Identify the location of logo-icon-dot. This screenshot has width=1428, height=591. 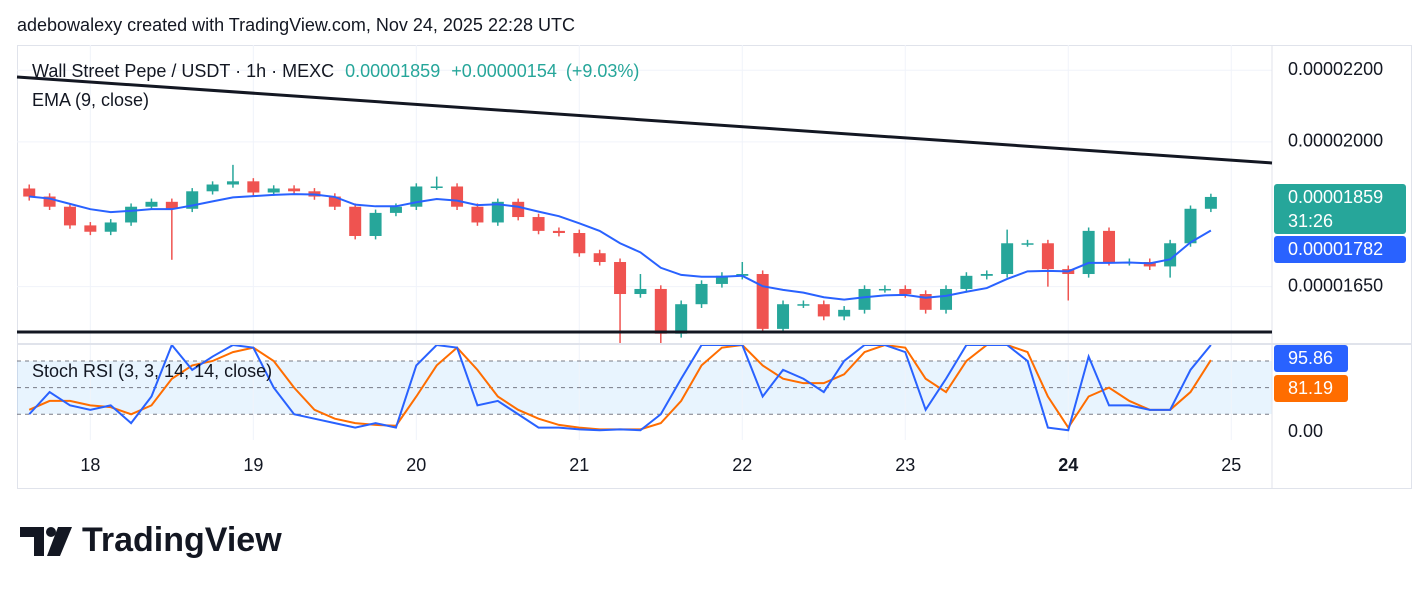
(51, 532).